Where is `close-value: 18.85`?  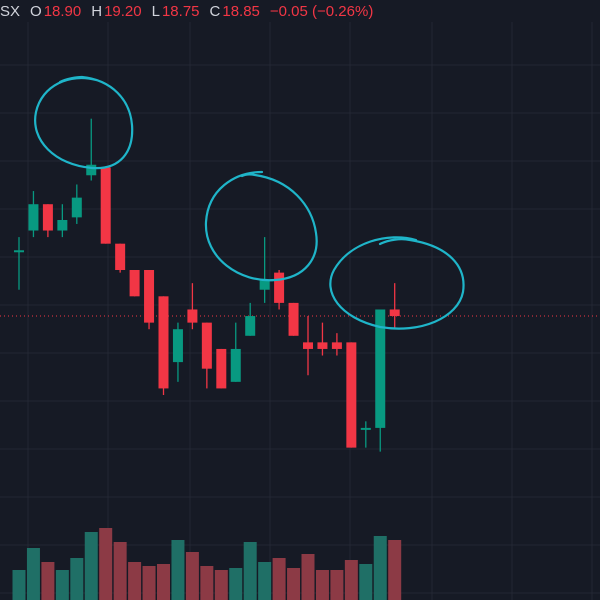 close-value: 18.85 is located at coordinates (241, 11).